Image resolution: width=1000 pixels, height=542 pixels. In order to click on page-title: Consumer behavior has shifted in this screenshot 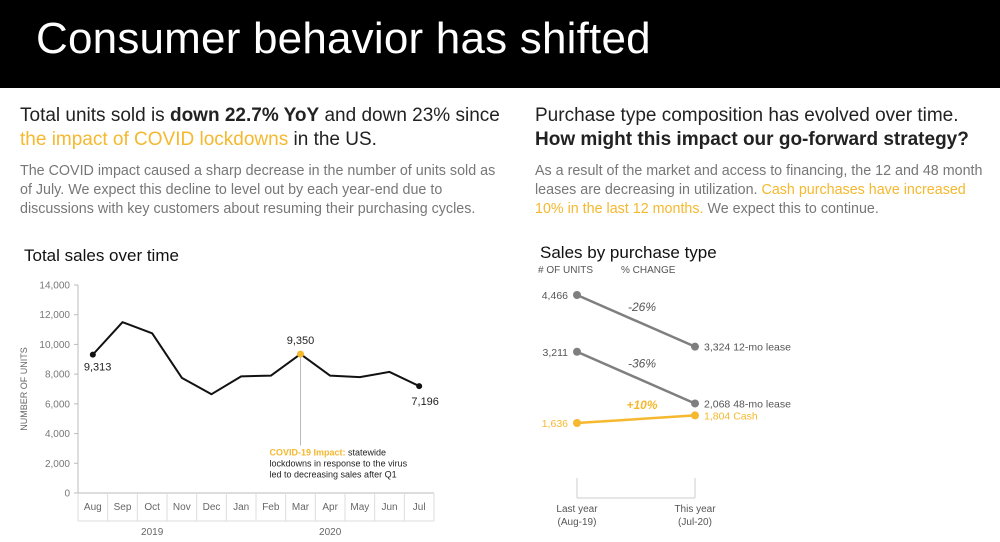, I will do `click(343, 38)`.